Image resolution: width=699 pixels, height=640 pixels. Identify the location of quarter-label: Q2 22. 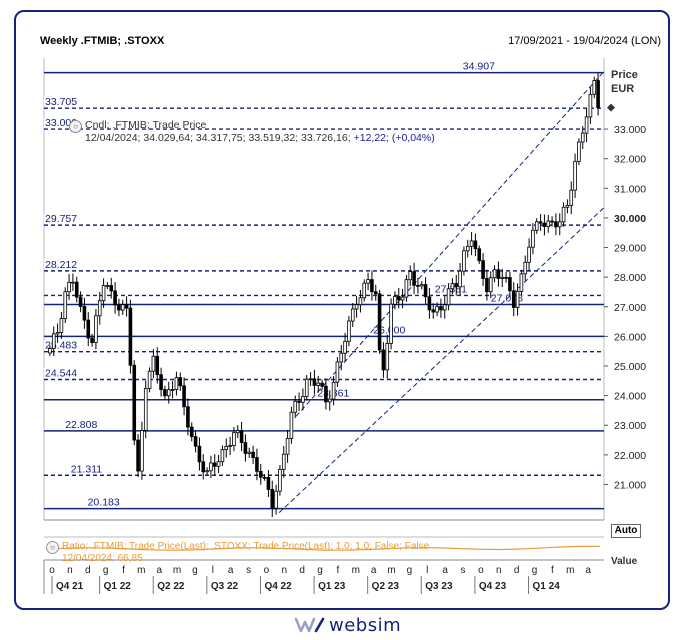
(171, 586).